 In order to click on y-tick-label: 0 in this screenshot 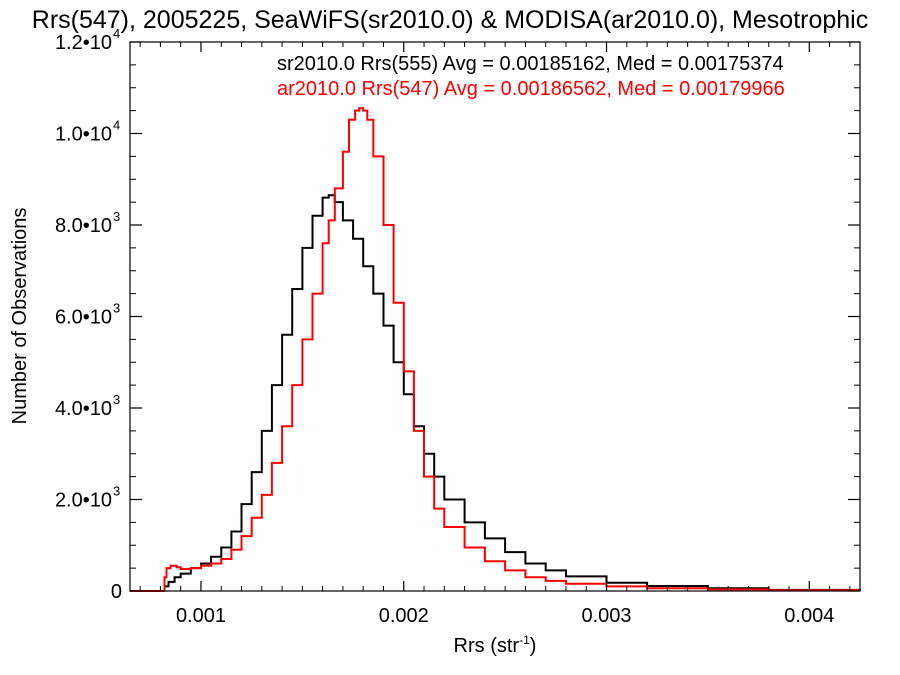, I will do `click(116, 592)`.